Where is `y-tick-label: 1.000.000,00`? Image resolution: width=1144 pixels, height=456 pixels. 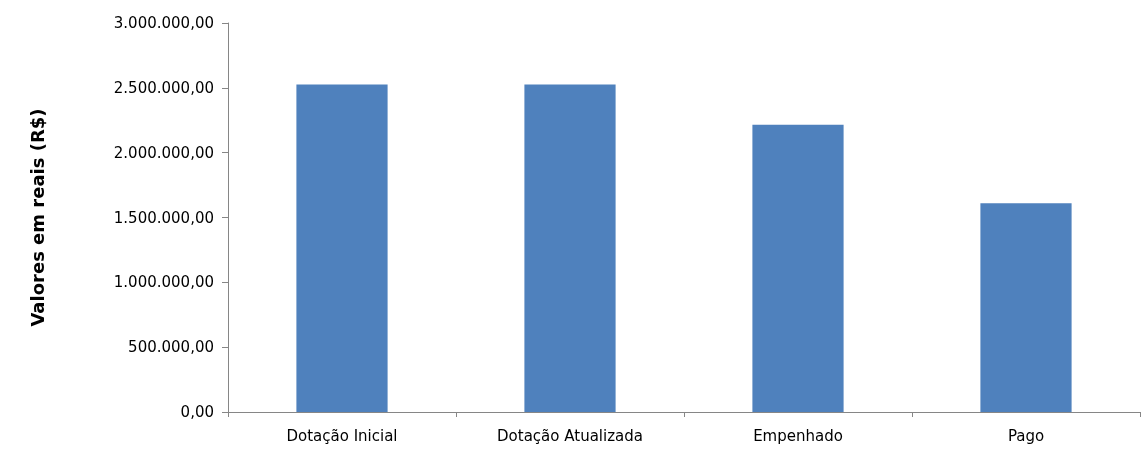 y-tick-label: 1.000.000,00 is located at coordinates (163, 282).